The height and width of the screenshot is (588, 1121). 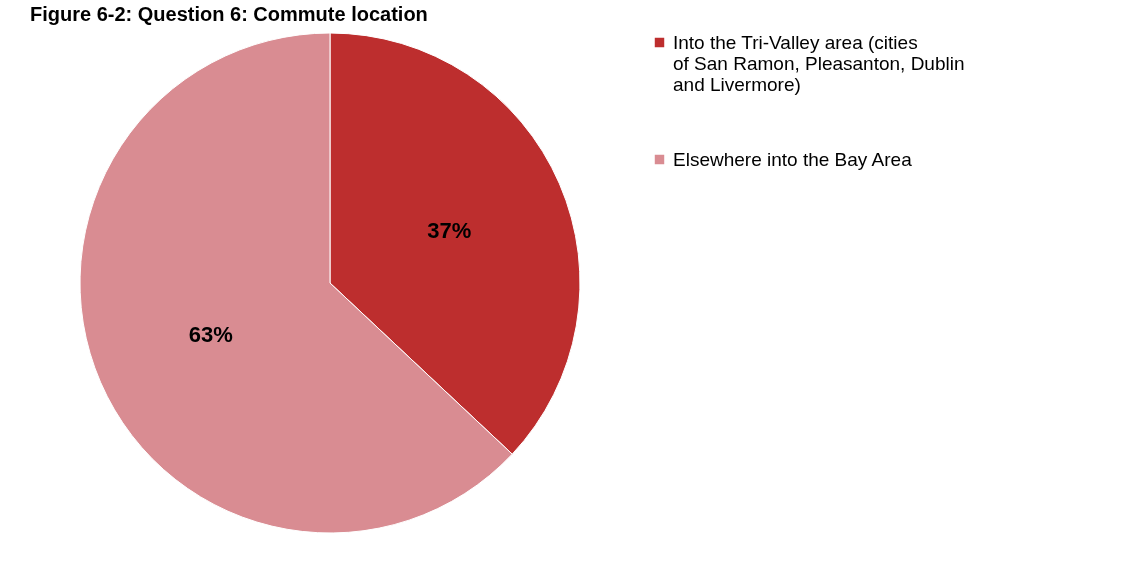 What do you see at coordinates (793, 159) in the screenshot?
I see `legend-label: Elsewhere into the Bay Area` at bounding box center [793, 159].